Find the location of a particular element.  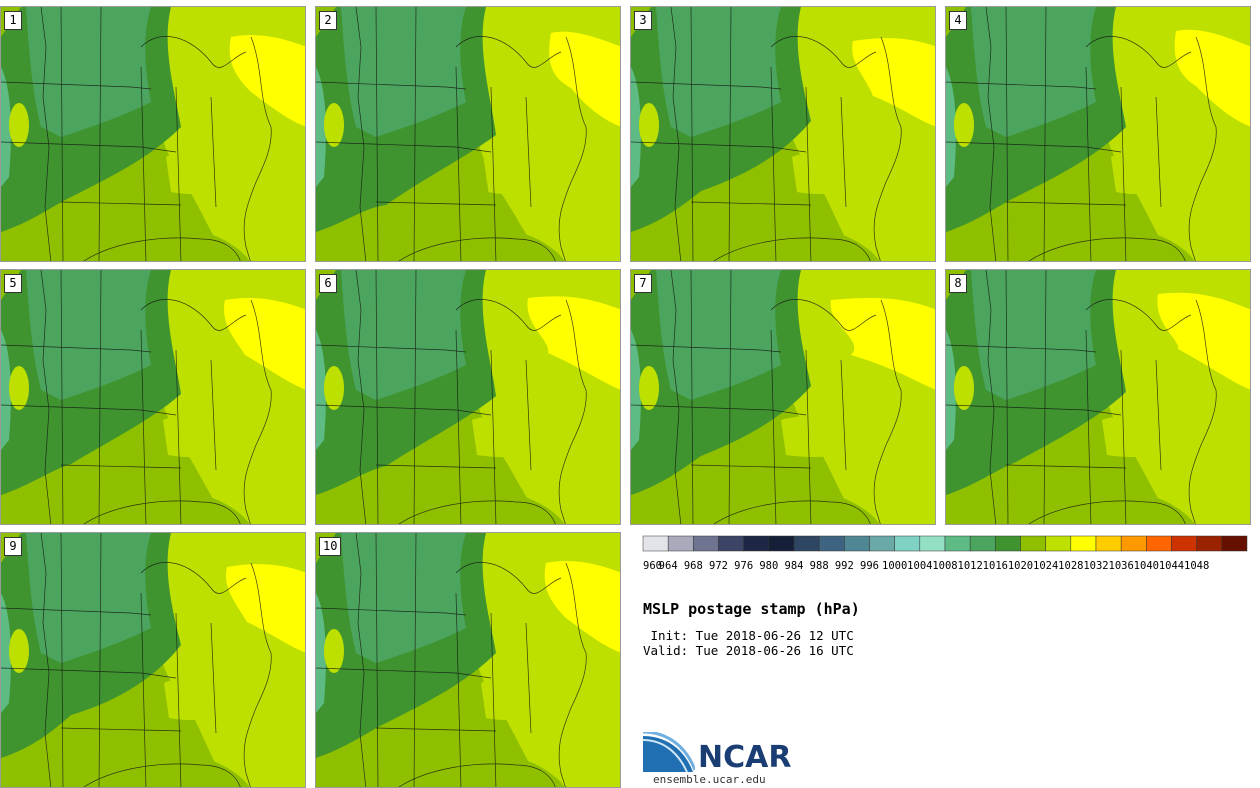

colorbar-tick-label: 1000 is located at coordinates (894, 566).